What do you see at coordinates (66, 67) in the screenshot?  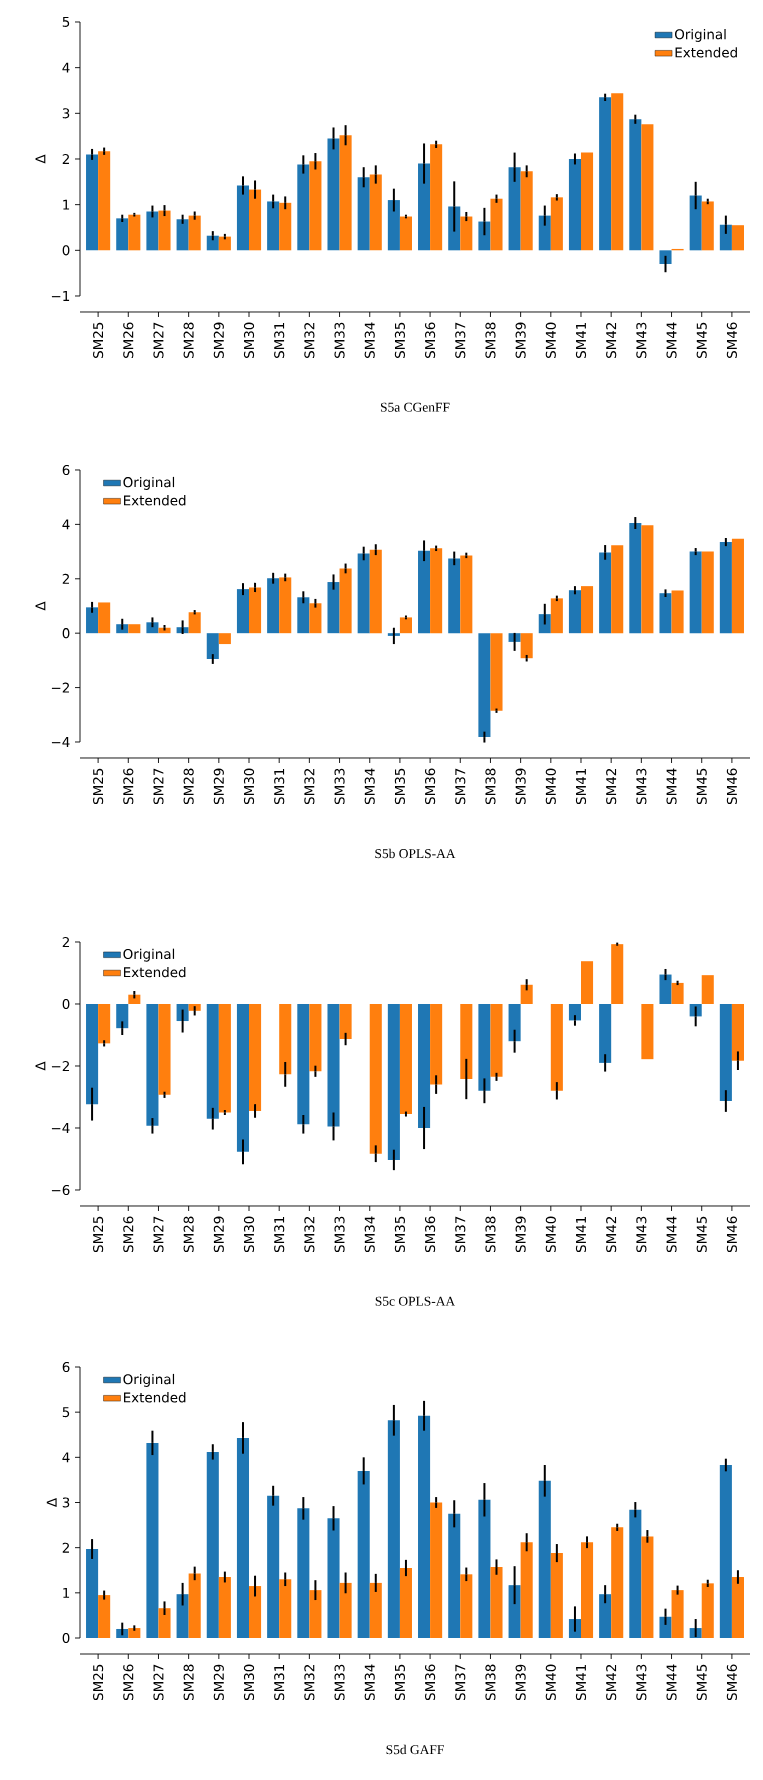 I see `y-tick-label: 4` at bounding box center [66, 67].